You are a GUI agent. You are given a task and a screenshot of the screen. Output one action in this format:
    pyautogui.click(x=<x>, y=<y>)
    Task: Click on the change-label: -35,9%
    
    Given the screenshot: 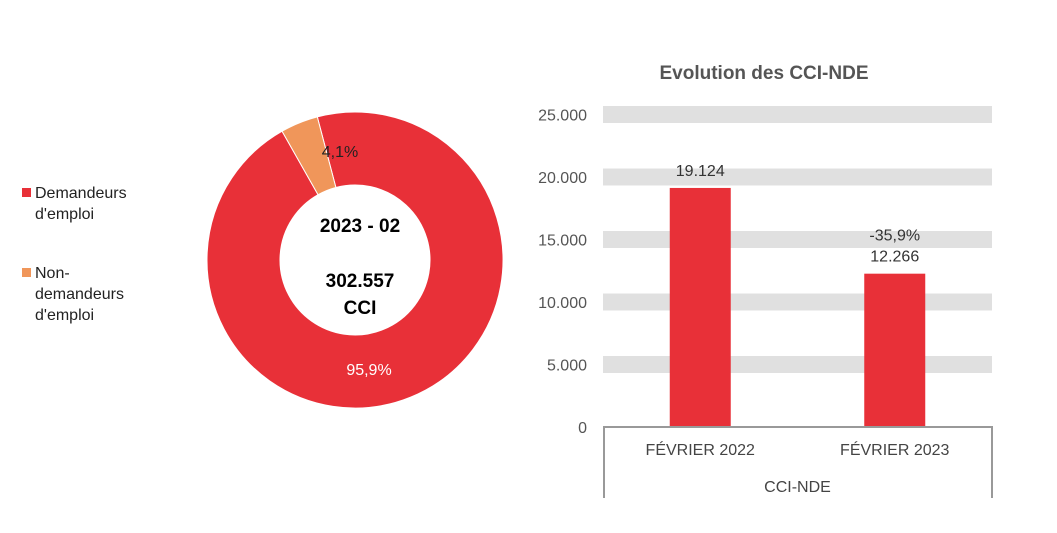 What is the action you would take?
    pyautogui.click(x=894, y=236)
    